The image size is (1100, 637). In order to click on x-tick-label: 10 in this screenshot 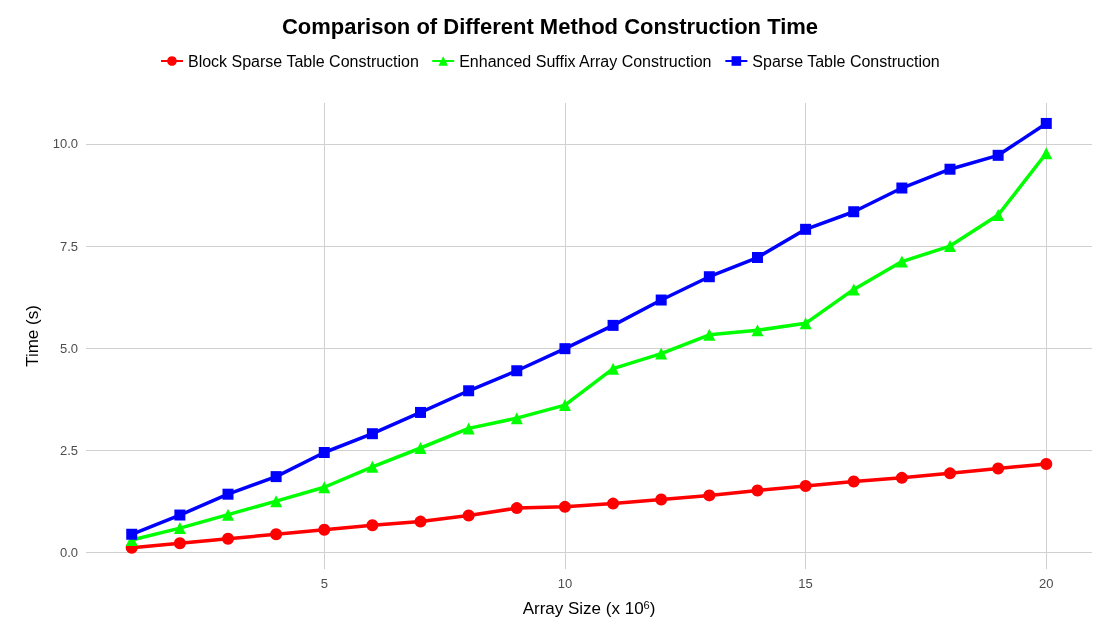, I will do `click(565, 583)`.